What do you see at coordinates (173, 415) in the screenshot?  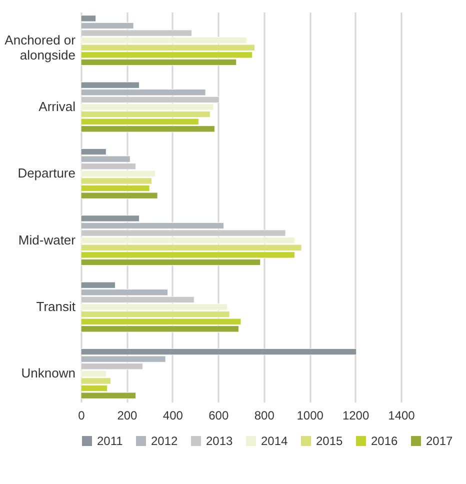 I see `x-tick-label: 400` at bounding box center [173, 415].